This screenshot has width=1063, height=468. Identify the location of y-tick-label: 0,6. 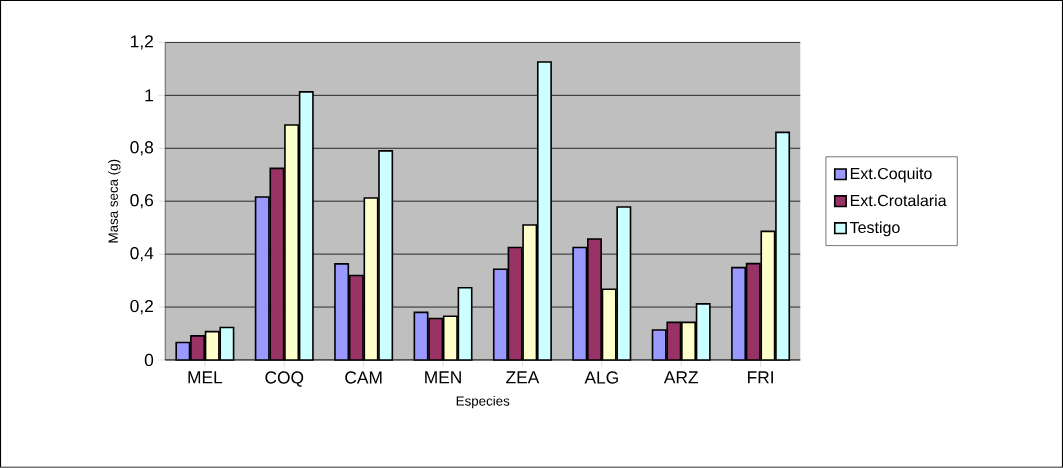
(142, 201).